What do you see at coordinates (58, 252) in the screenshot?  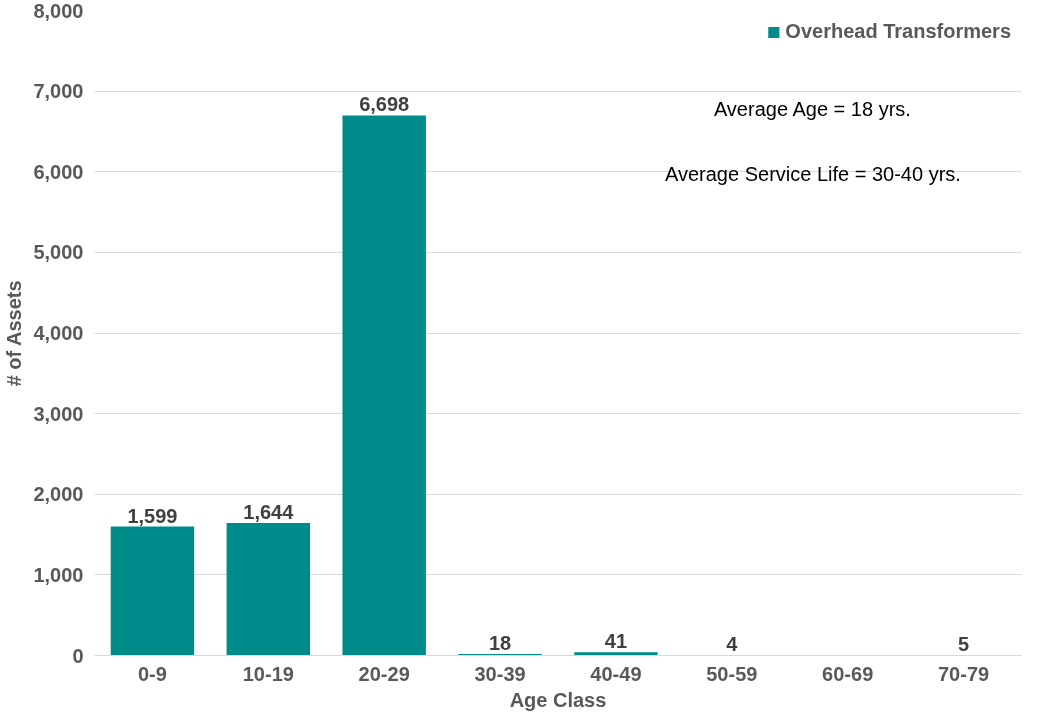 I see `y-tick-label: 5,000` at bounding box center [58, 252].